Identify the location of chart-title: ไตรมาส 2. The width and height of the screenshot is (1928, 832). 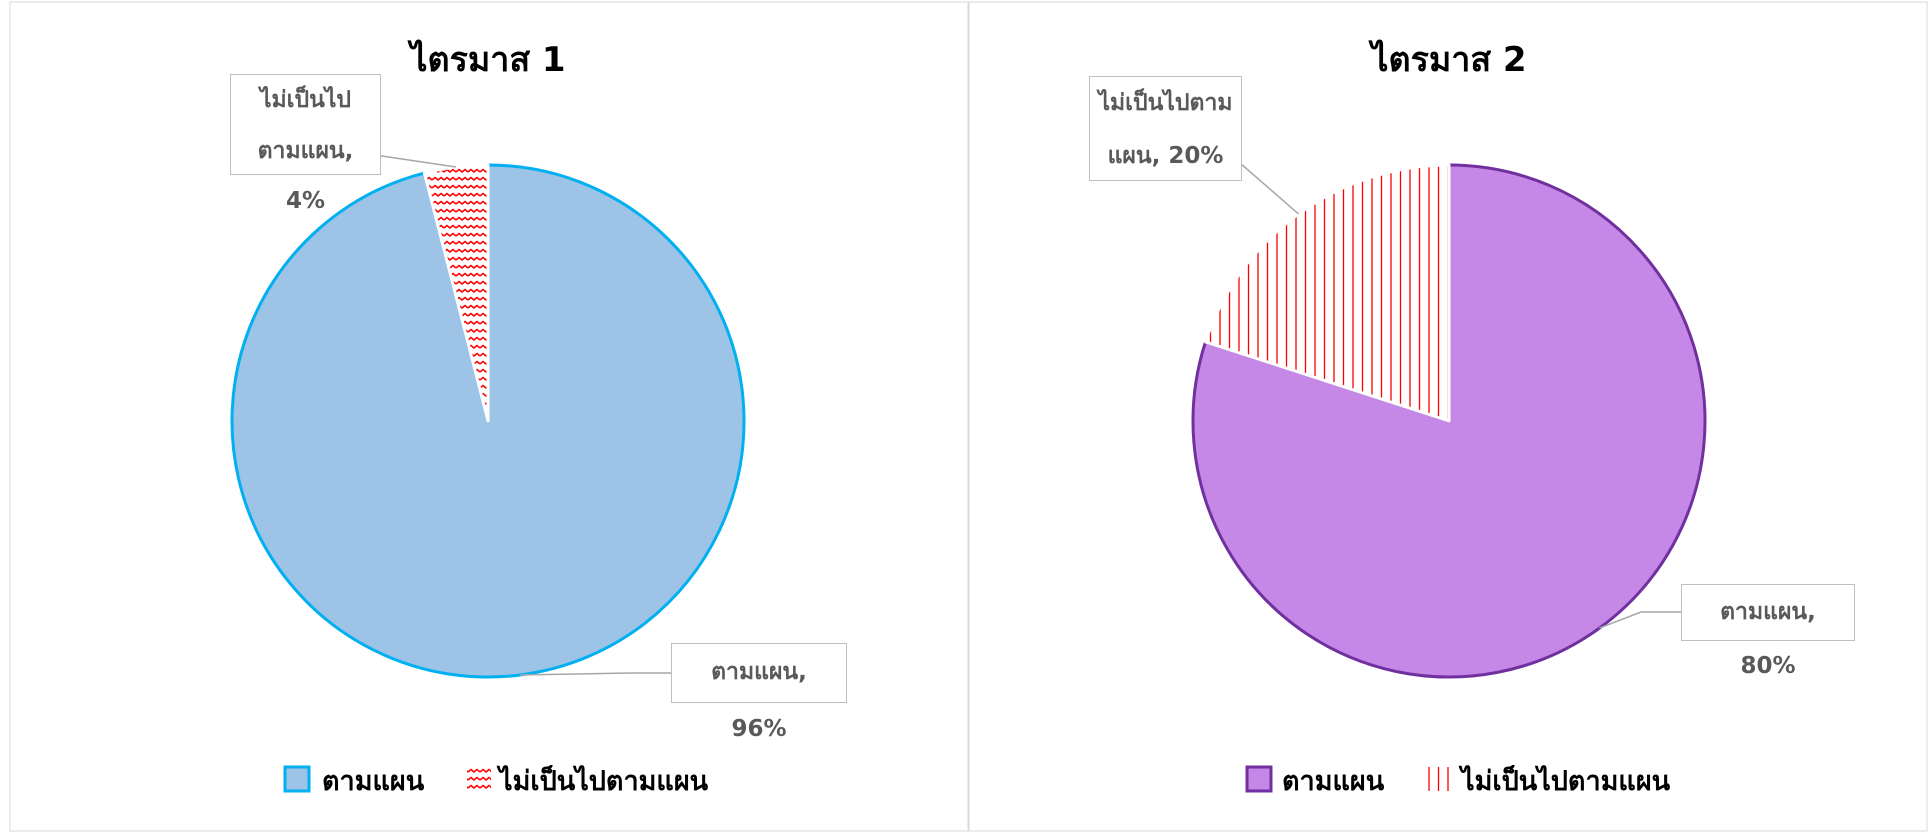
(1449, 60).